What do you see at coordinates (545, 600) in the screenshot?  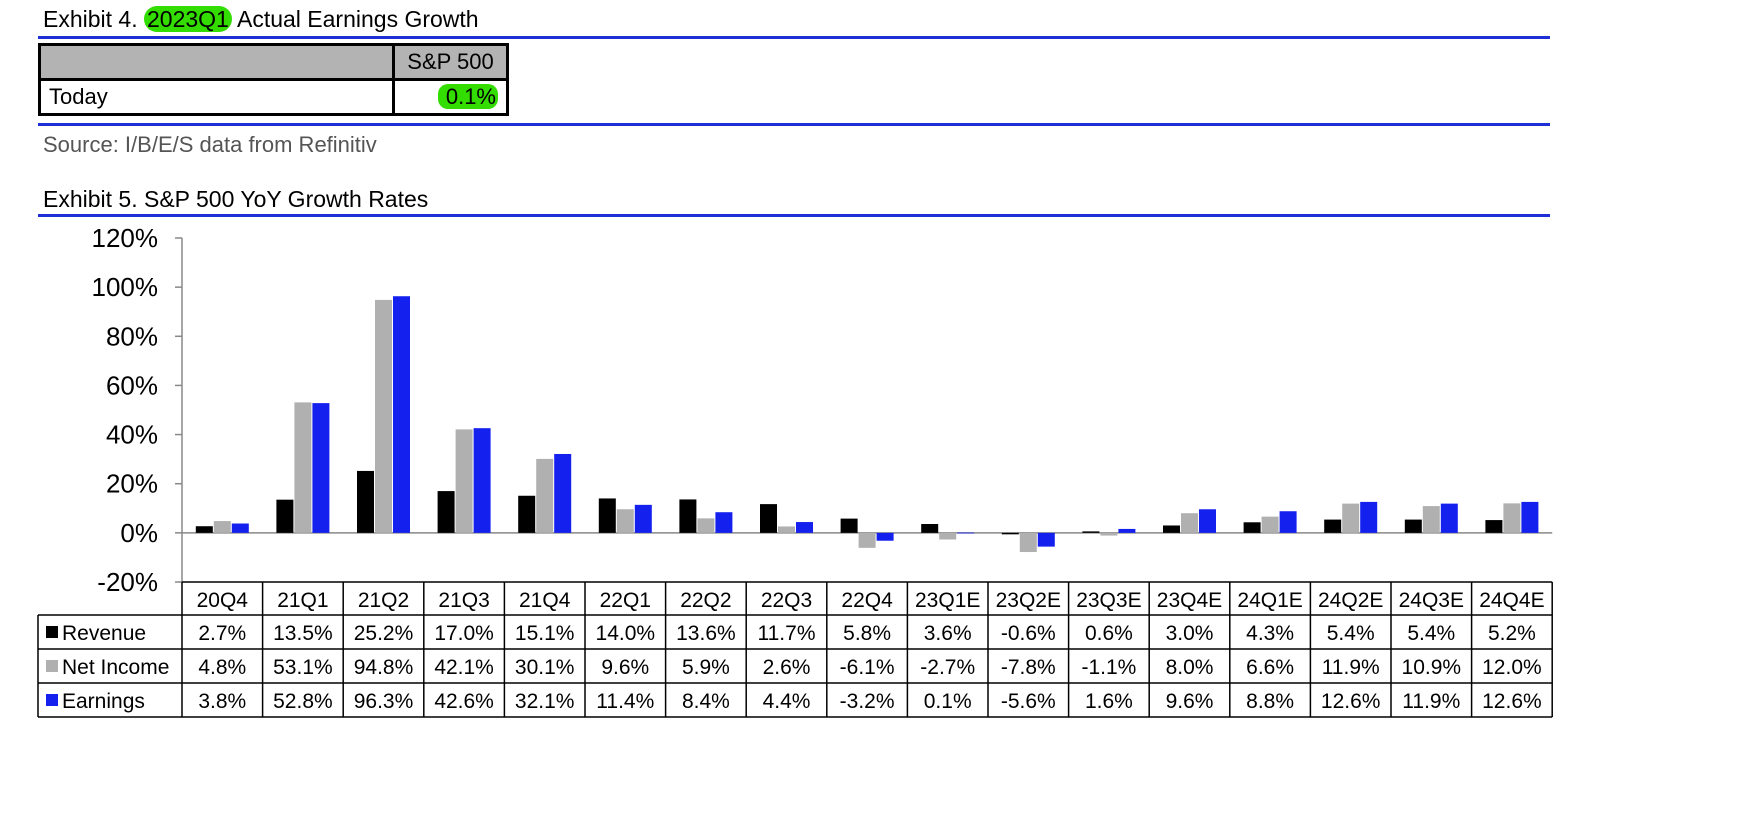 I see `x-category-label: 21Q4` at bounding box center [545, 600].